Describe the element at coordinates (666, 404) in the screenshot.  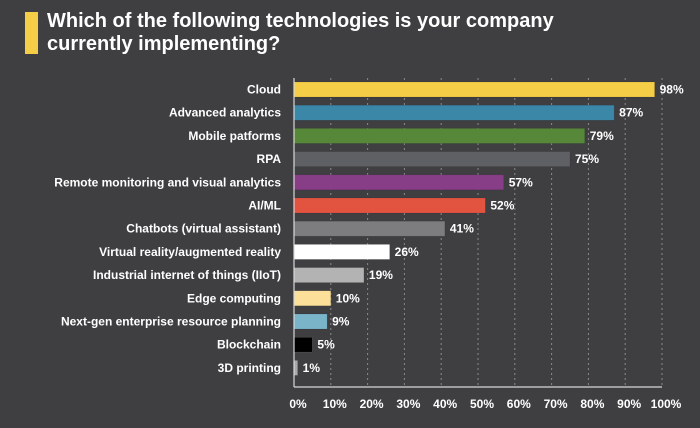
I see `x-tick-label: 100%` at that location.